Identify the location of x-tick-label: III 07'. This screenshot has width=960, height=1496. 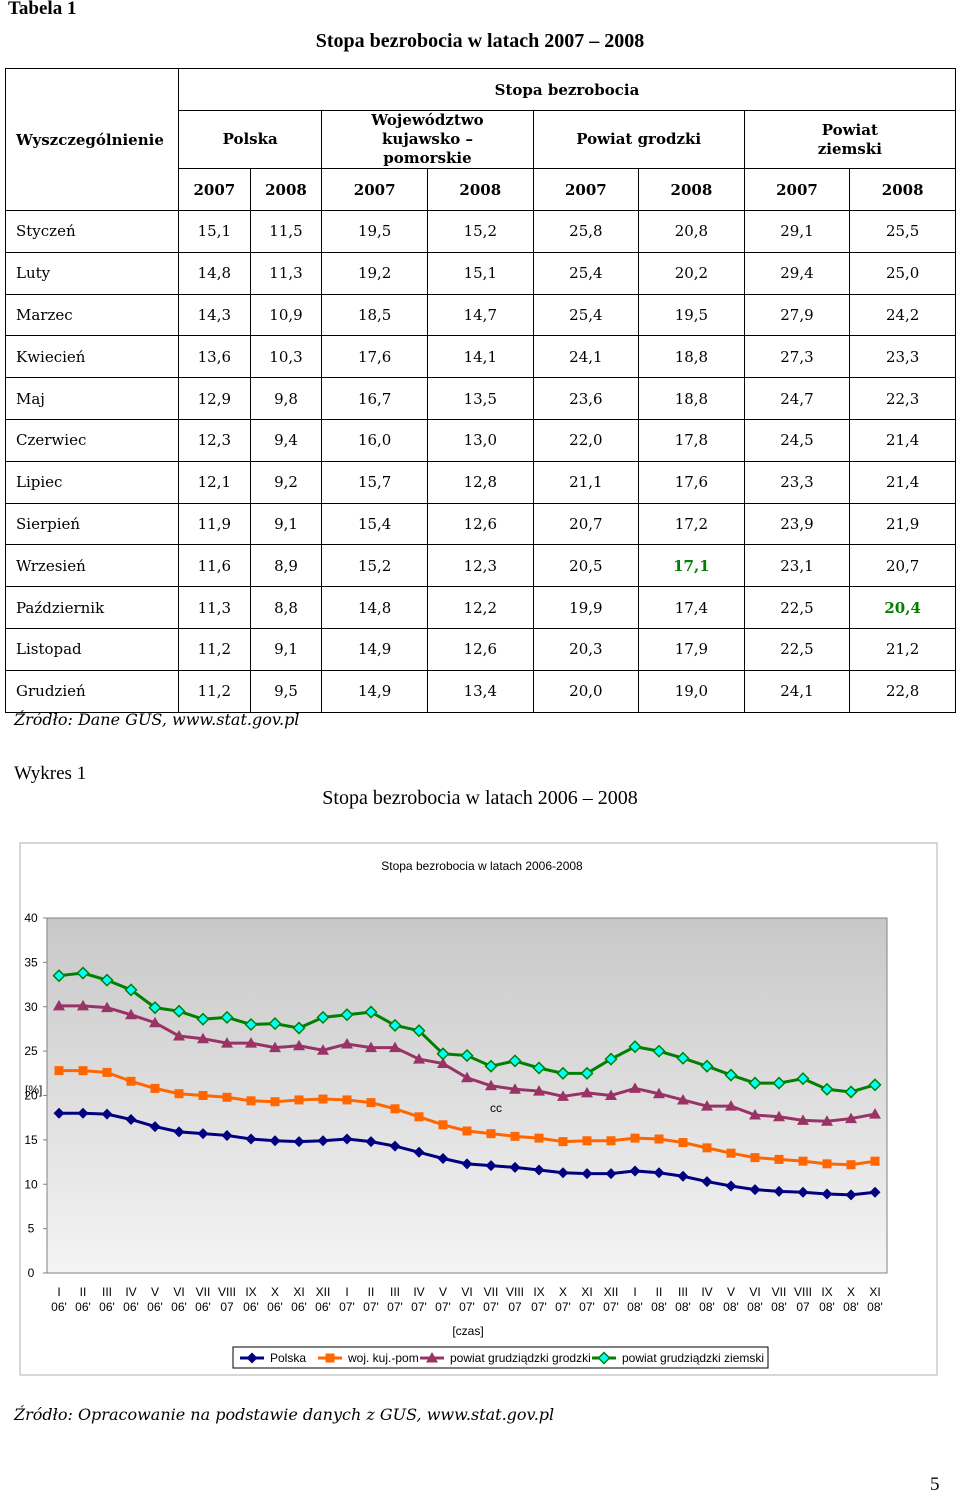
(395, 1299).